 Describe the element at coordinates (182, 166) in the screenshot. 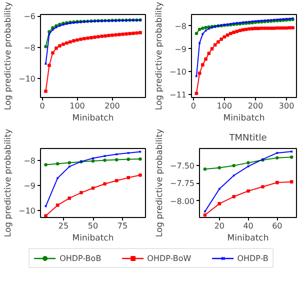

I see `y-tick-label: −7.50` at that location.